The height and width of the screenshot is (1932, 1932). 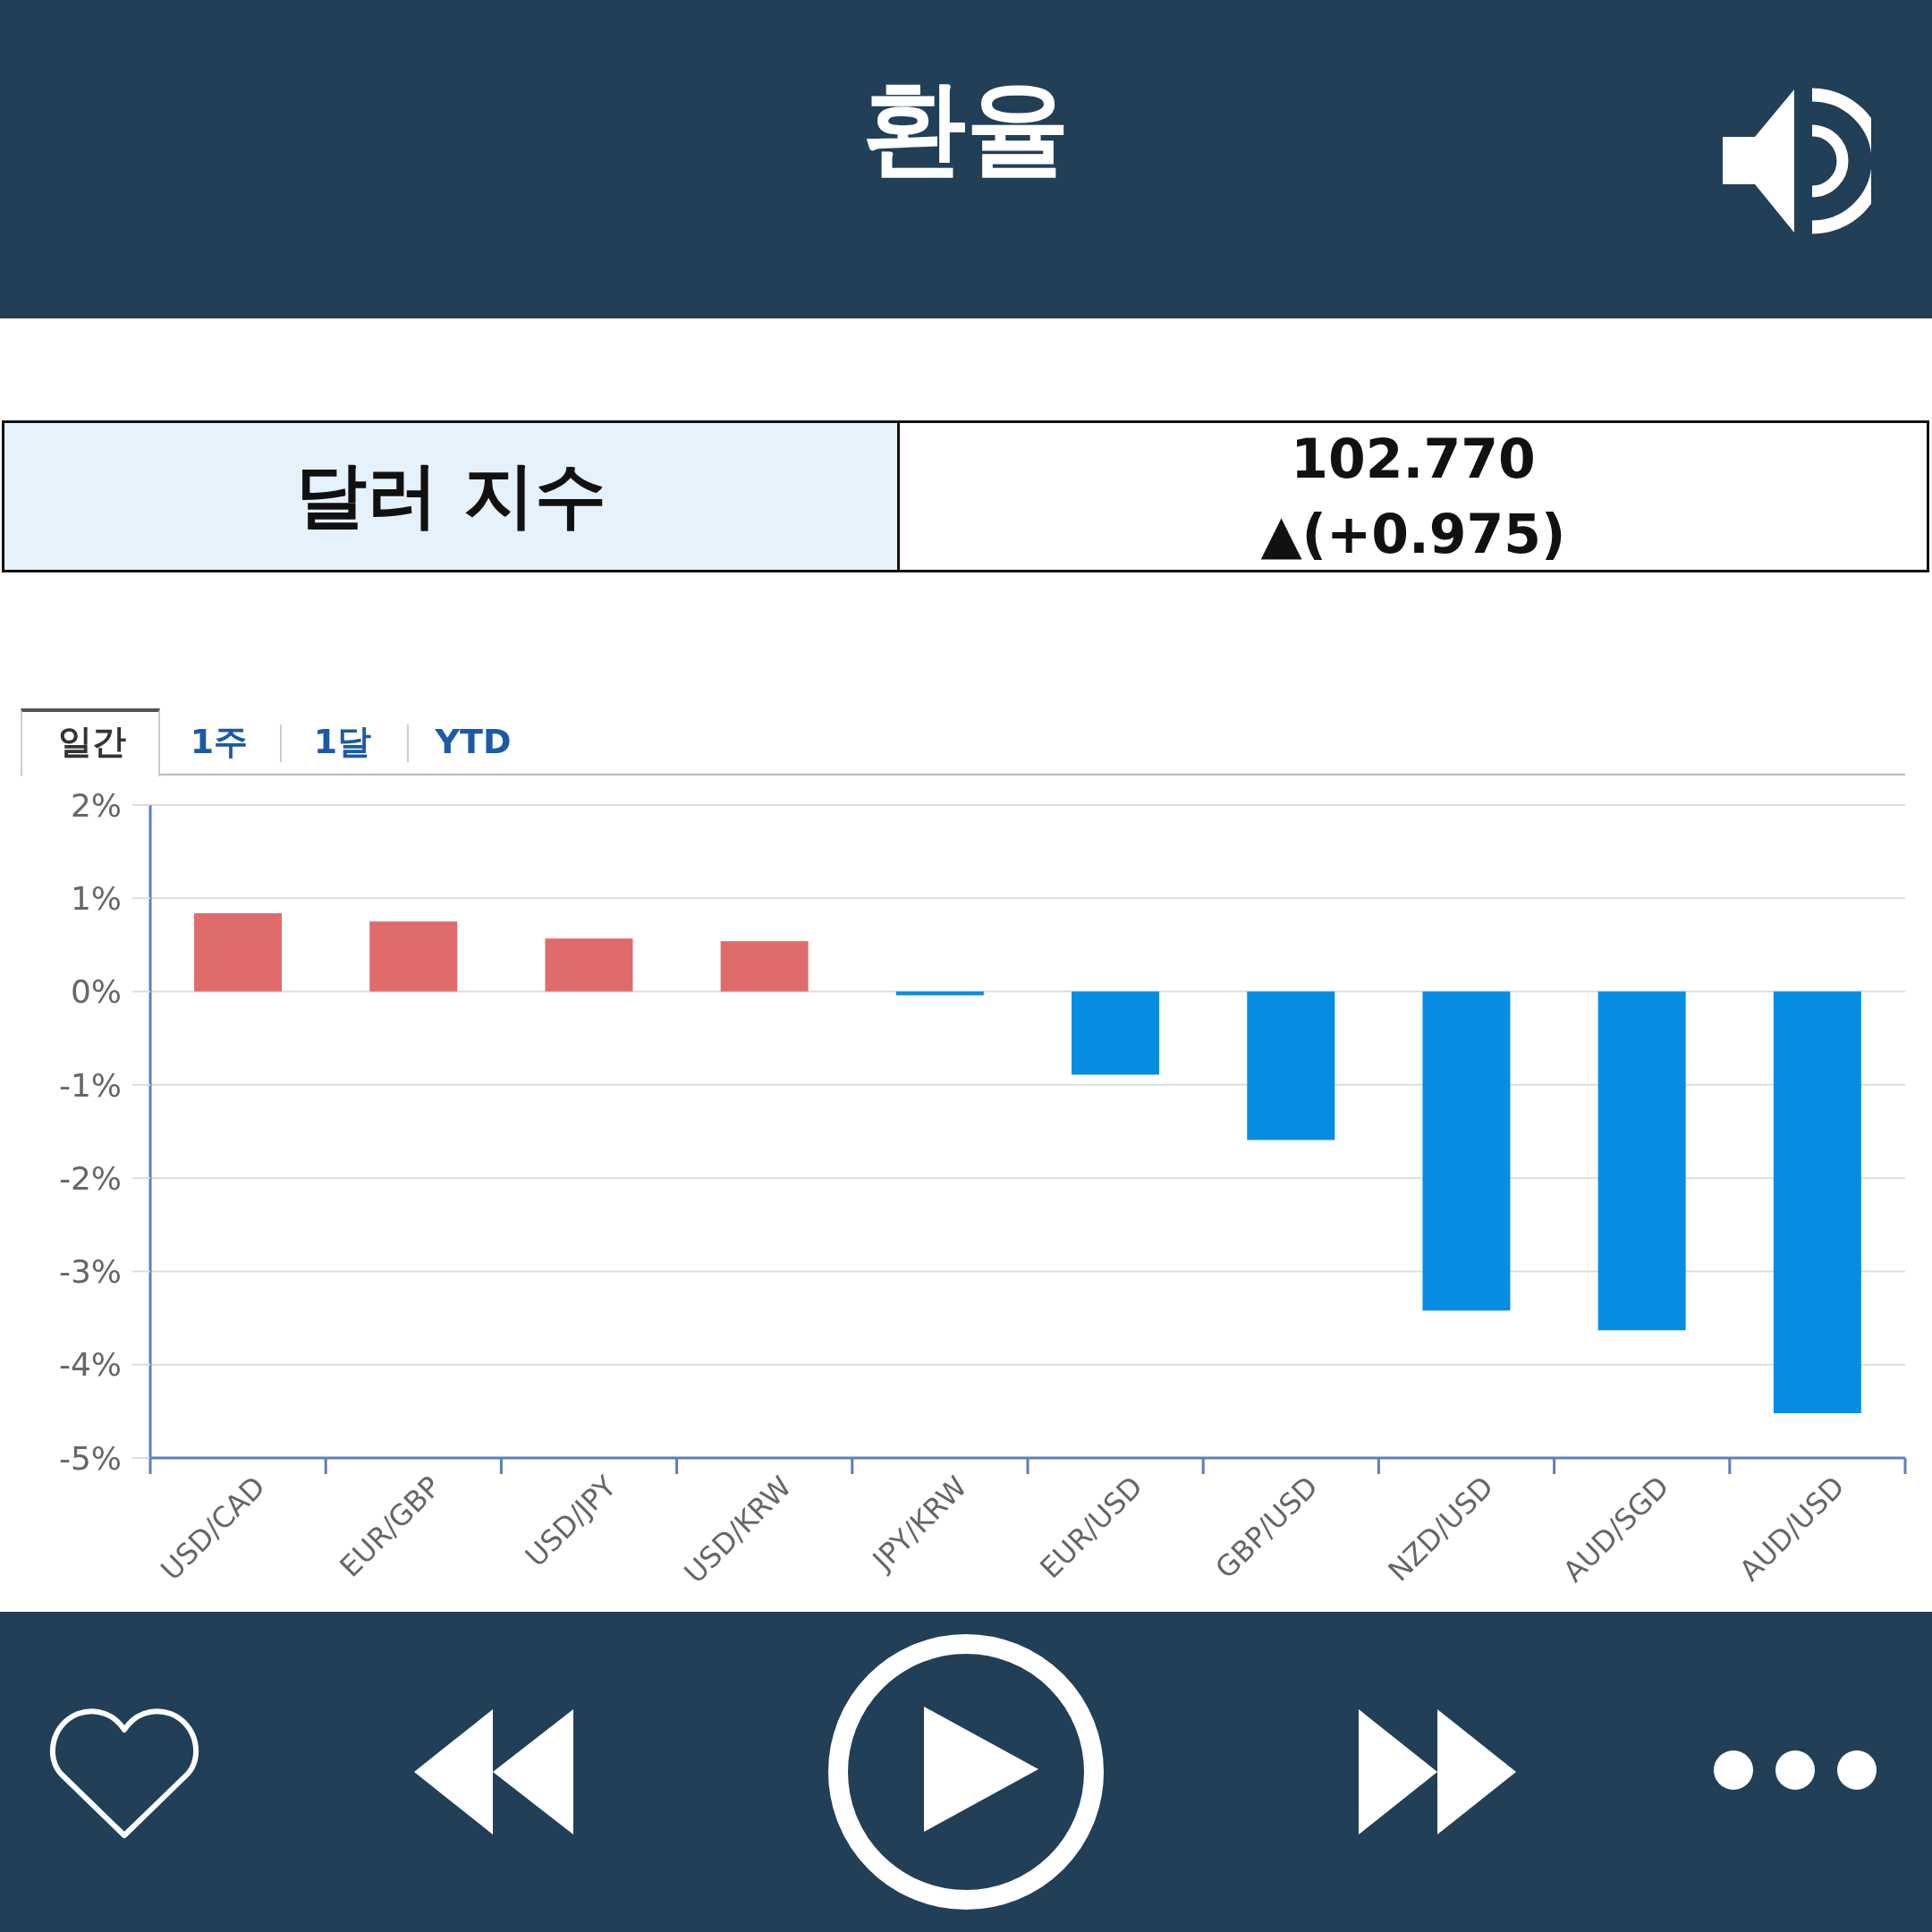 I want to click on y-tick-label: -1%, so click(x=90, y=1085).